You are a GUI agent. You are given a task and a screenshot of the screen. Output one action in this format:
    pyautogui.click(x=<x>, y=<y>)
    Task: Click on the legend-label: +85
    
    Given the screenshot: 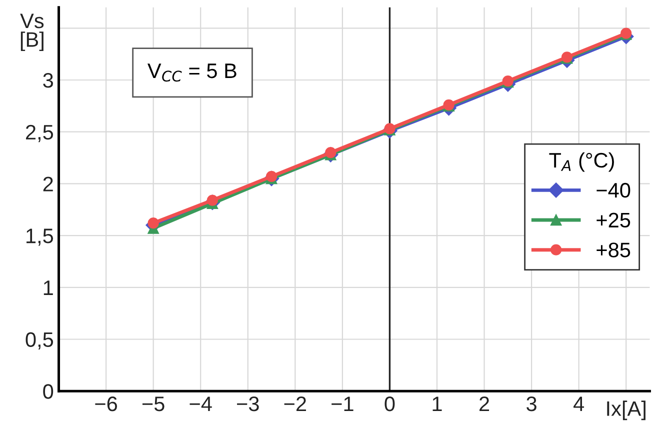 What is the action you would take?
    pyautogui.click(x=613, y=250)
    